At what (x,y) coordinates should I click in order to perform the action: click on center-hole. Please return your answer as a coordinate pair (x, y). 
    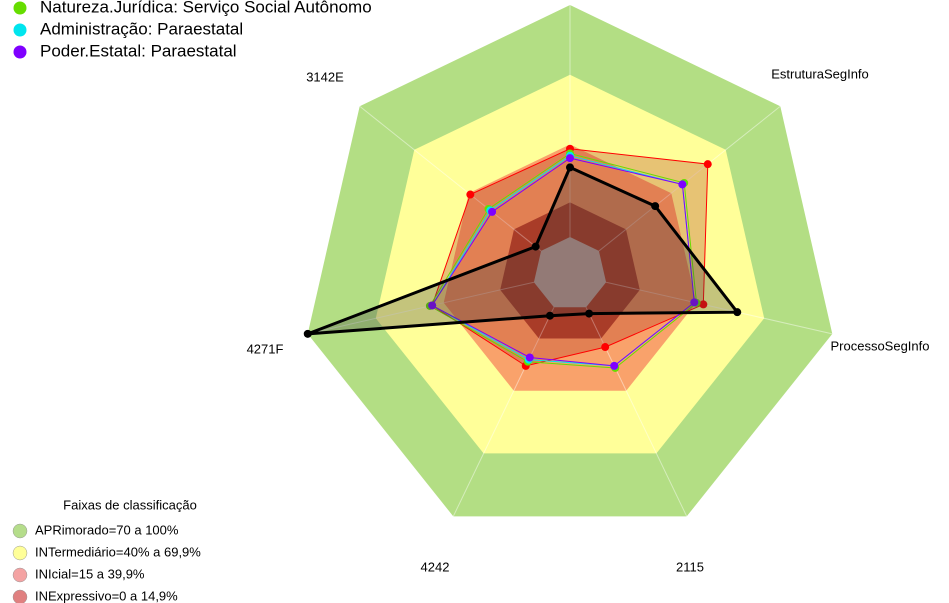
    Looking at the image, I should click on (570, 272).